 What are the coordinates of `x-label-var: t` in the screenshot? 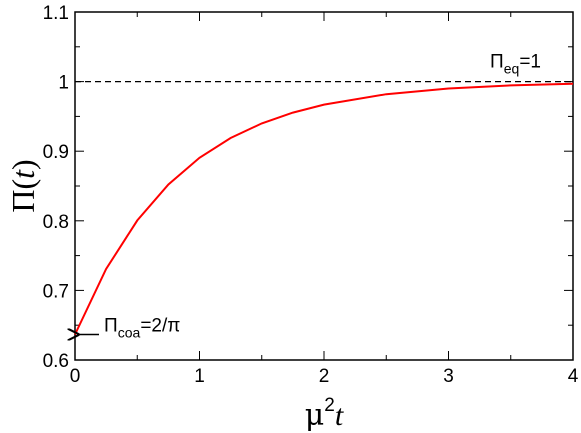 It's located at (339, 415).